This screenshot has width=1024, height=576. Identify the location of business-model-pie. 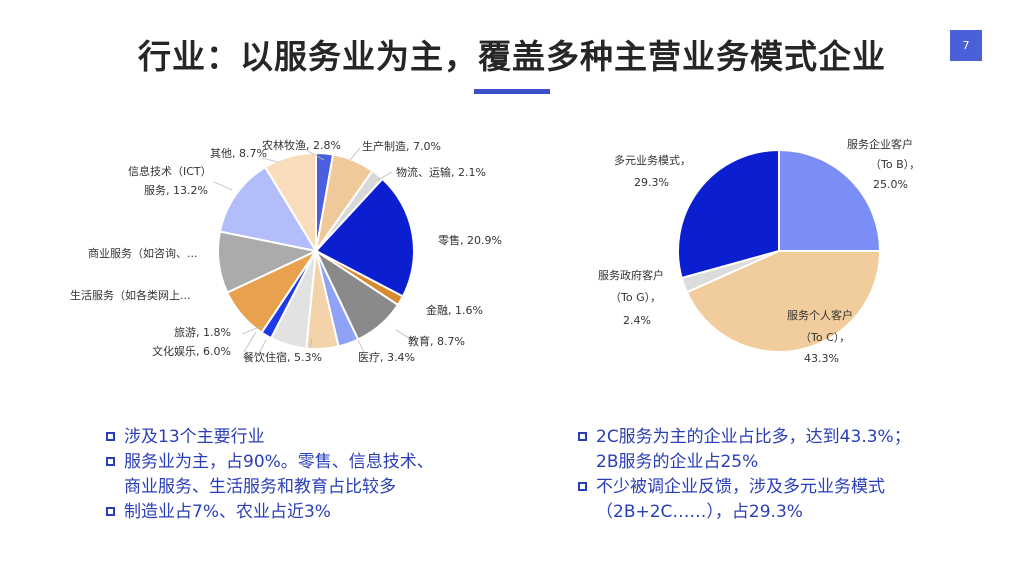
(779, 250).